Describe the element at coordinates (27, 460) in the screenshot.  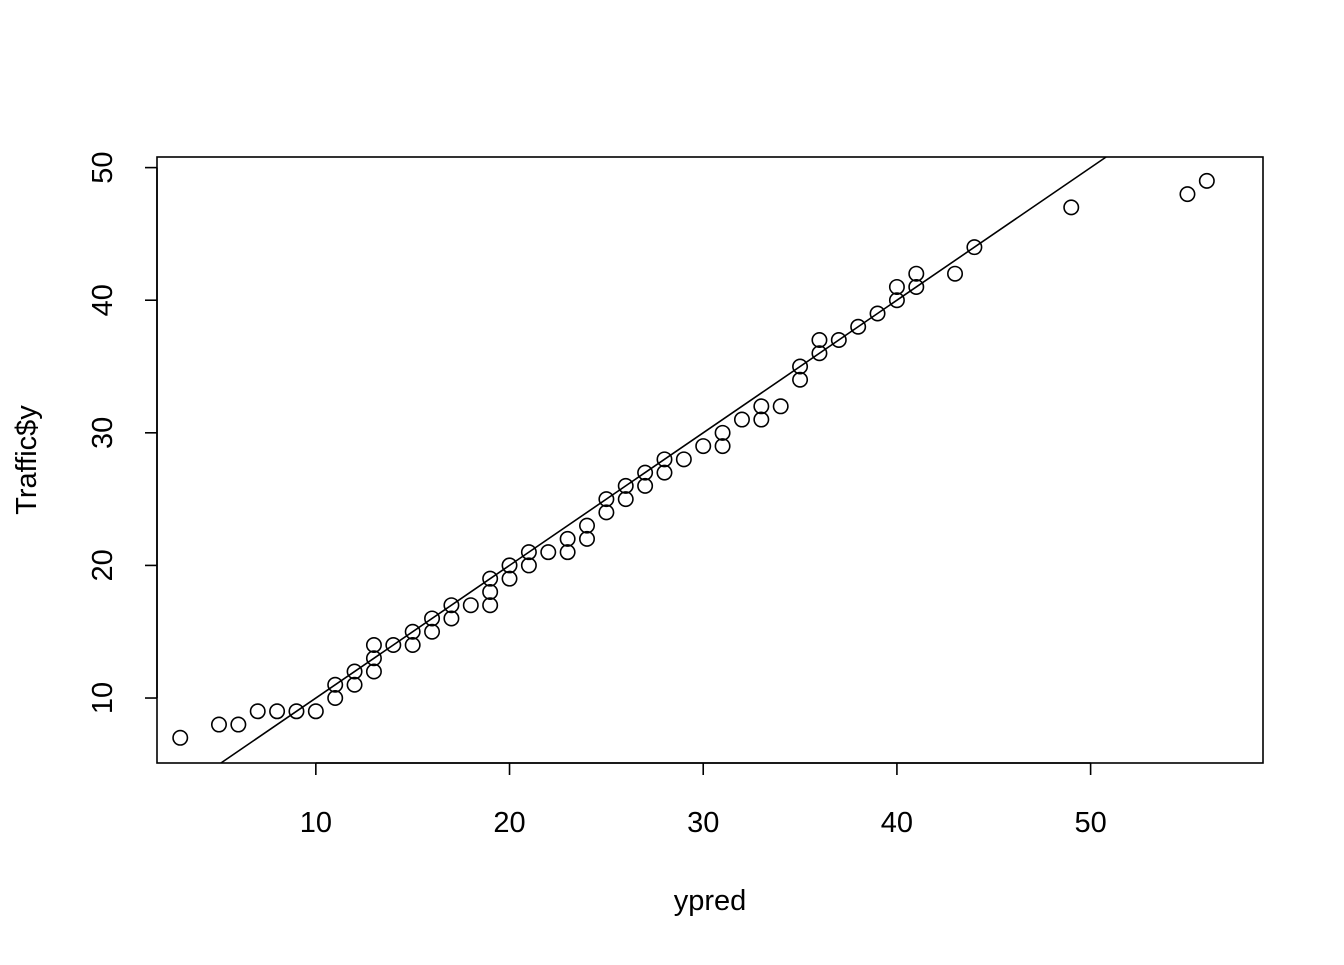
I see `y-axis-label: Traffic$y` at that location.